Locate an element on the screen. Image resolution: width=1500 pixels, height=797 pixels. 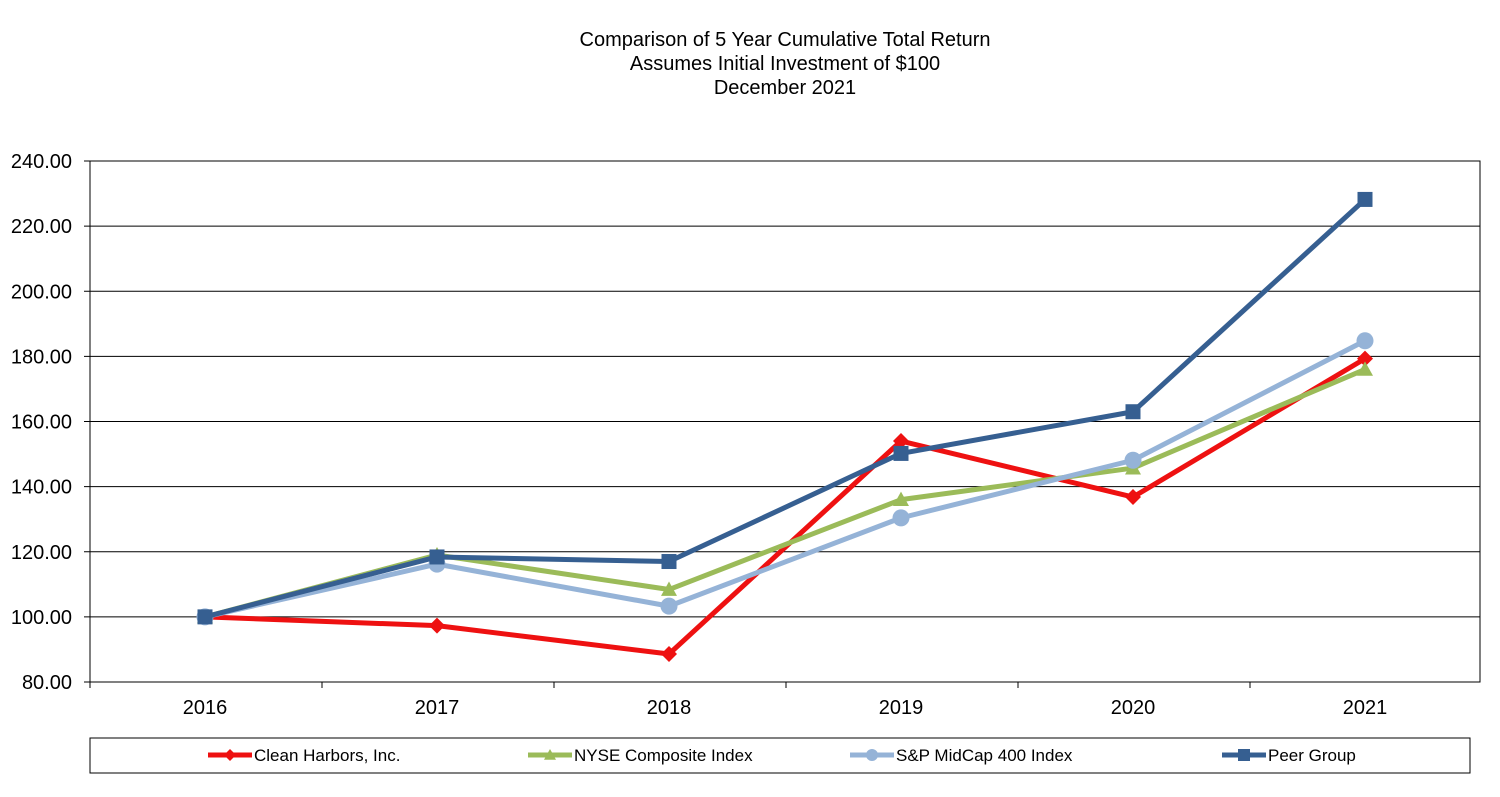
legend-label: Peer Group is located at coordinates (1312, 755).